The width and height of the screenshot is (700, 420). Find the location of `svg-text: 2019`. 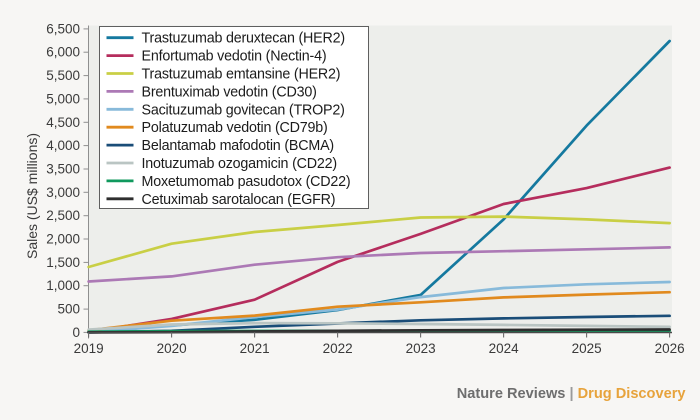

svg-text: 2019 is located at coordinates (89, 348).